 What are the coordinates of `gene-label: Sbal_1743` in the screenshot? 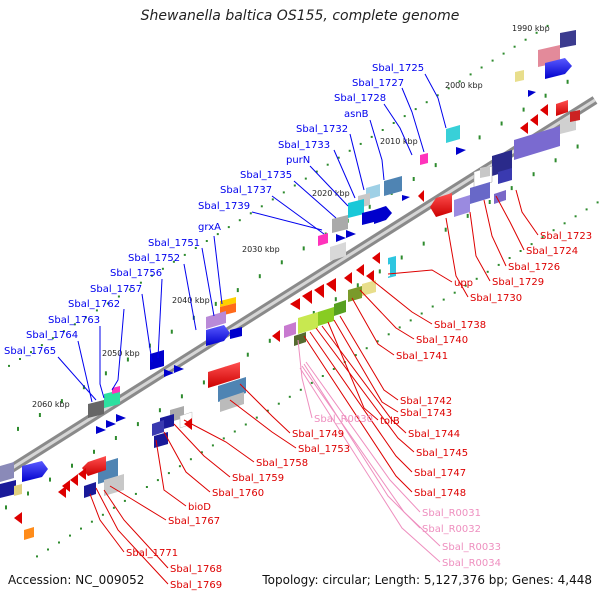 It's located at (426, 413).